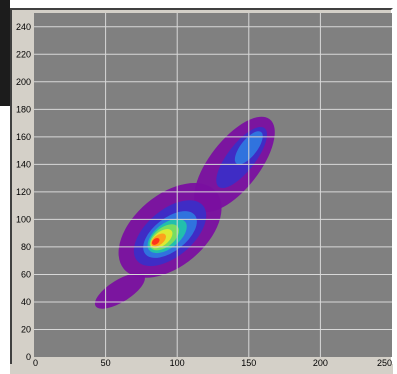  What do you see at coordinates (26, 247) in the screenshot?
I see `y-tick-label-80: 80` at bounding box center [26, 247].